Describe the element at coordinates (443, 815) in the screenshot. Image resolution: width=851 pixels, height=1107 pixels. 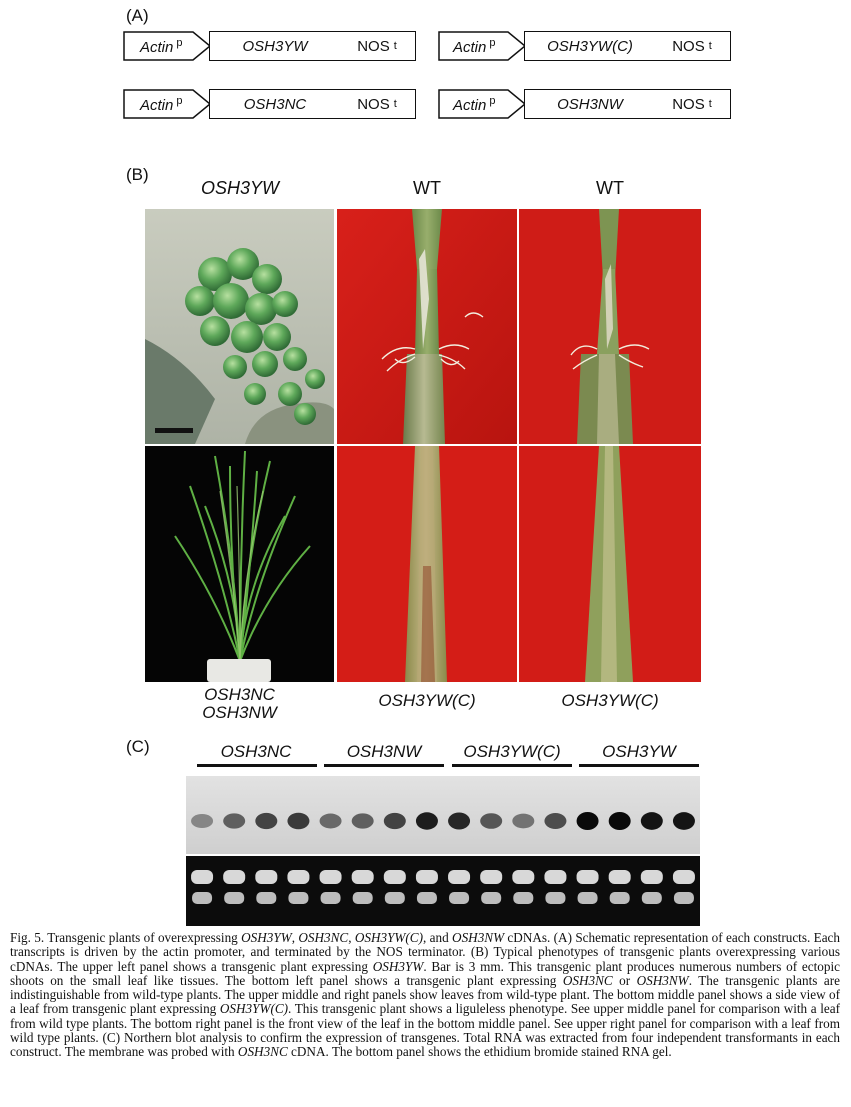
I see `northern-blot-membrane` at that location.